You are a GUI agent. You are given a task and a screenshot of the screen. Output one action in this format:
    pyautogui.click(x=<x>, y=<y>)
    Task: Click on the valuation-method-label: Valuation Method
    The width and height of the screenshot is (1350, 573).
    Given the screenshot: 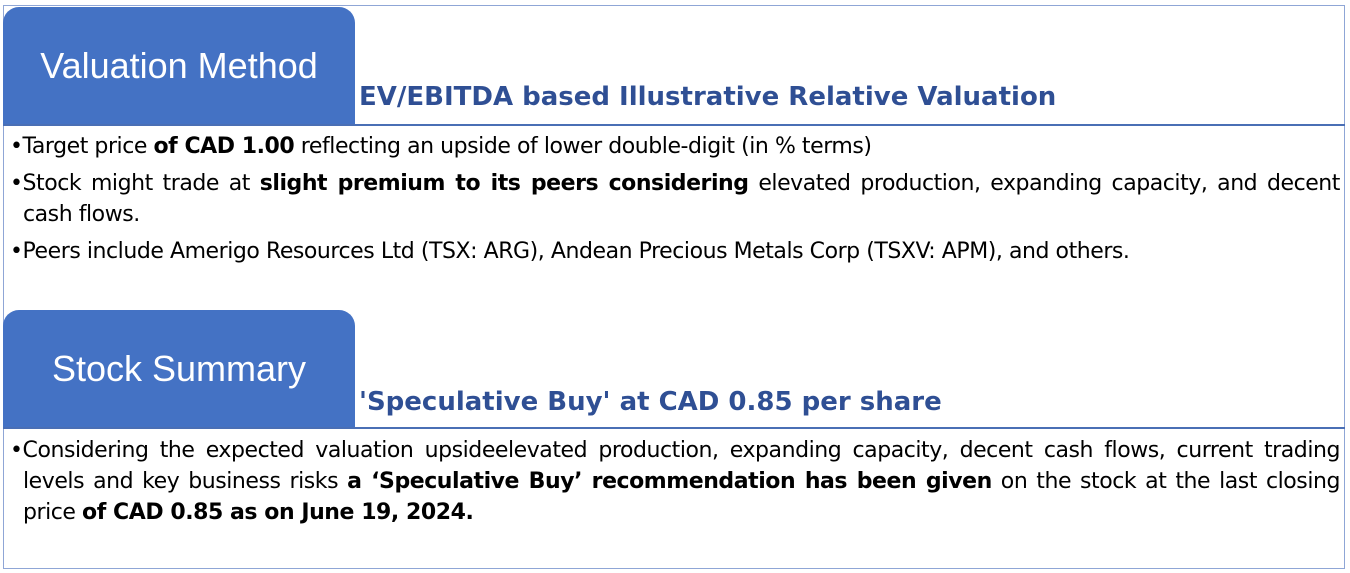 What is the action you would take?
    pyautogui.click(x=179, y=65)
    